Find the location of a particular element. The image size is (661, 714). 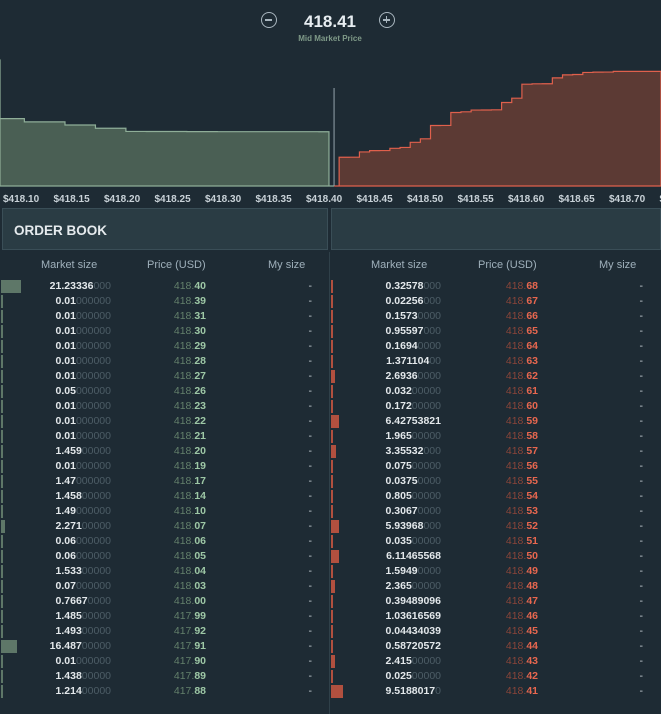

bid-row: 0.01000000 418.31 - is located at coordinates (164, 316).